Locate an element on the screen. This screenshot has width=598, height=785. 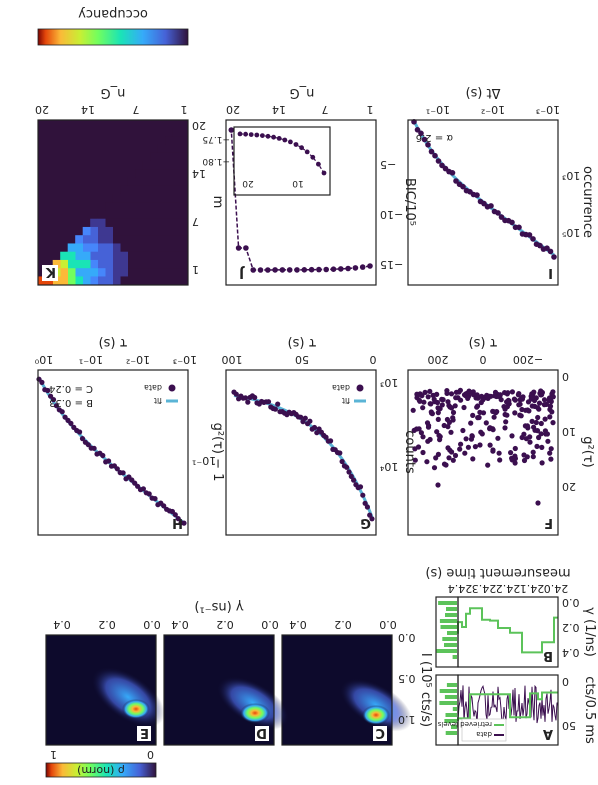
panel-f-xtick-2: 200 is located at coordinates (438, 359).